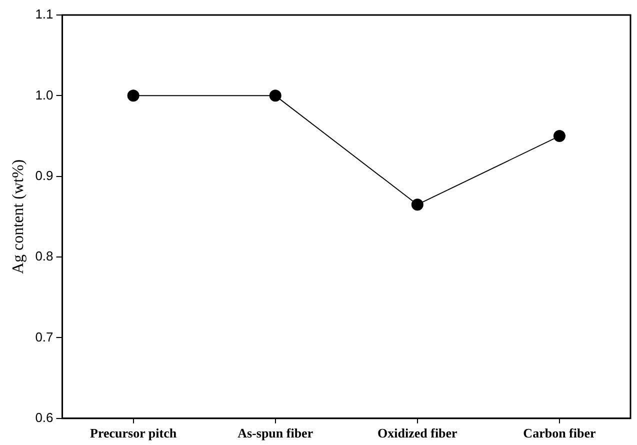 Image resolution: width=637 pixels, height=445 pixels. What do you see at coordinates (44, 94) in the screenshot?
I see `y-tick-label: 1.0` at bounding box center [44, 94].